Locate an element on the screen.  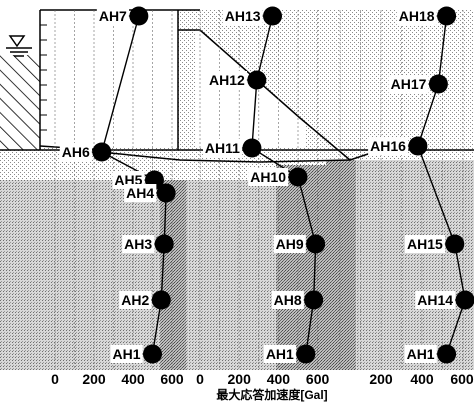
gauge-label: AH7 is located at coordinates (113, 16).